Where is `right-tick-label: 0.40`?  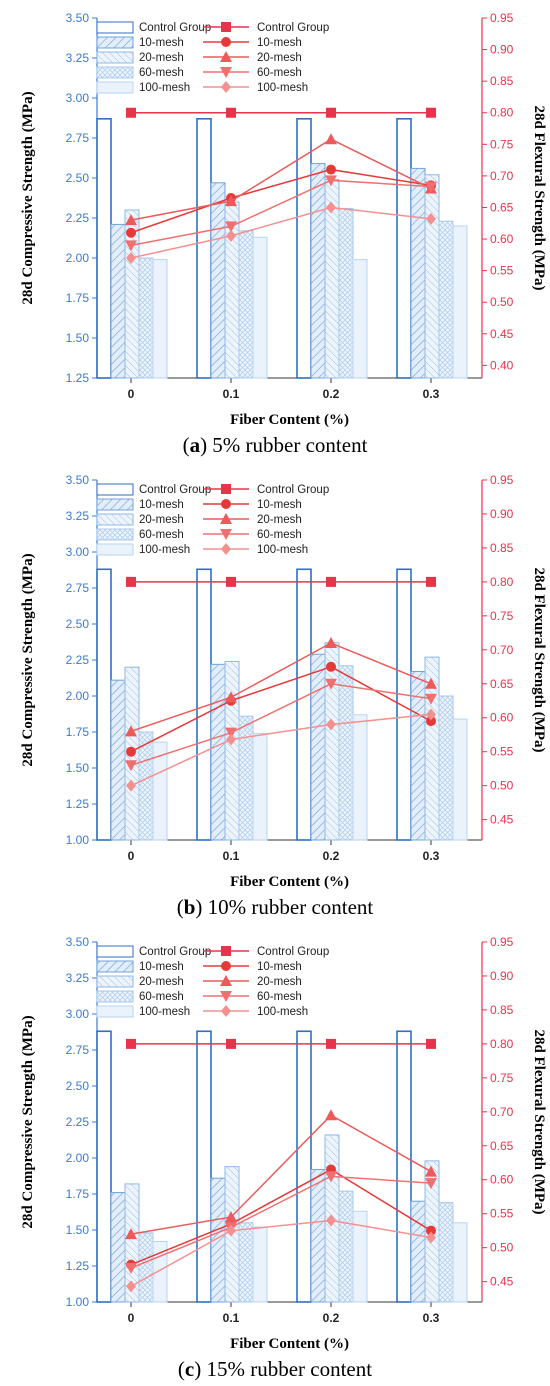 right-tick-label: 0.40 is located at coordinates (502, 365).